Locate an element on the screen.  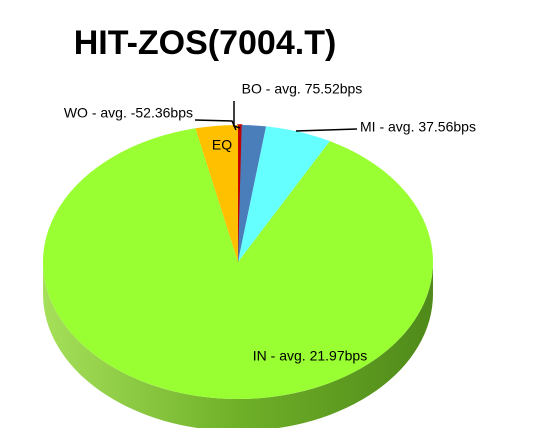
slice-label: BO - avg. 75.52bps is located at coordinates (302, 89).